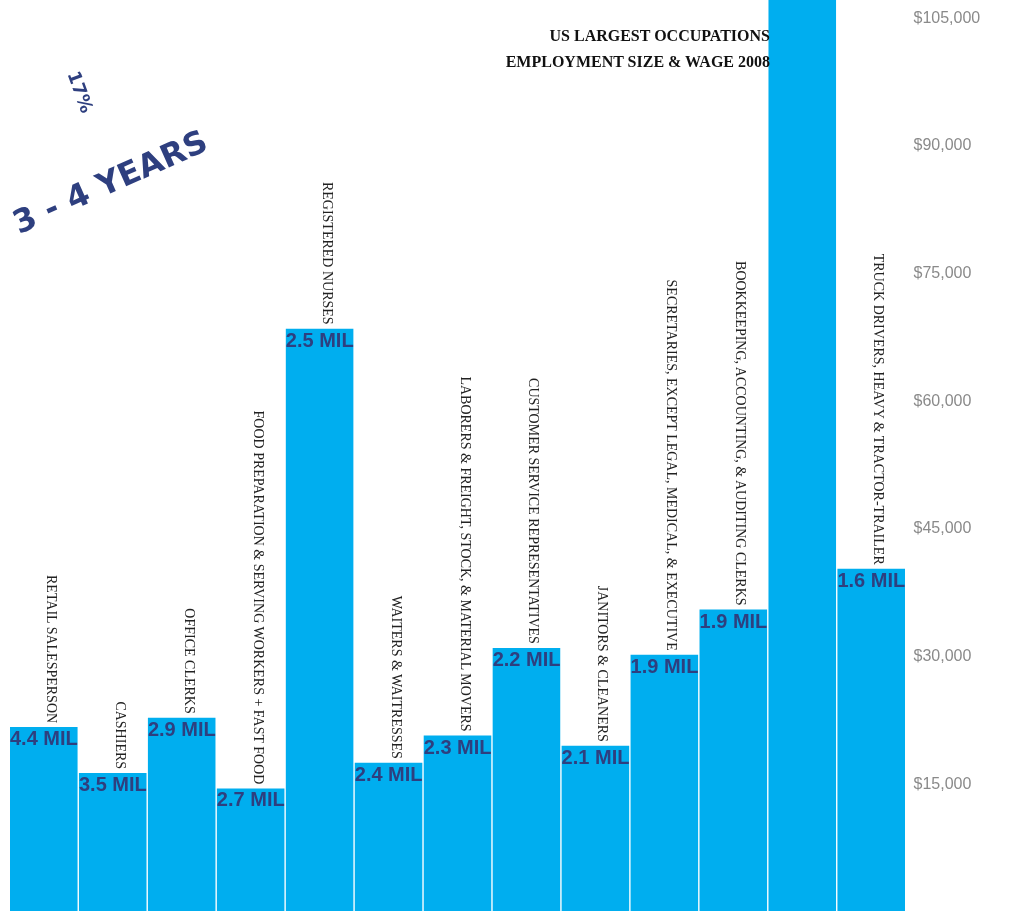 The width and height of the screenshot is (1009, 911). What do you see at coordinates (81, 91) in the screenshot?
I see `annotation: 17%` at bounding box center [81, 91].